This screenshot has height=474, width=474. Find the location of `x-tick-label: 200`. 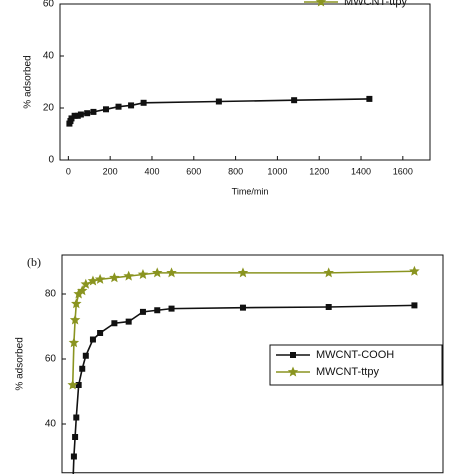

x-tick-label: 200 is located at coordinates (110, 171).